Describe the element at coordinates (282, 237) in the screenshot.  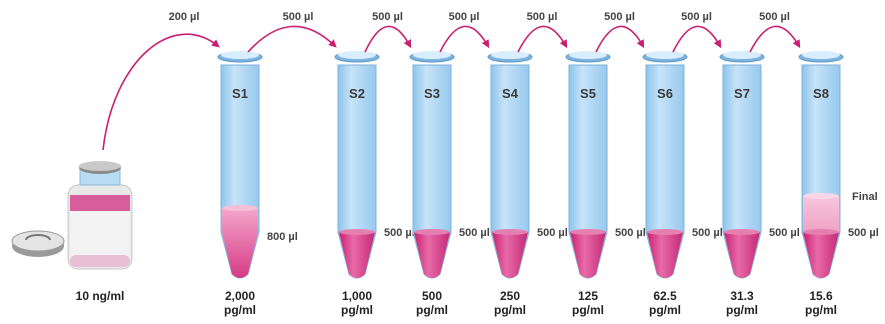
I see `tube-volume-label: 800 µl` at that location.